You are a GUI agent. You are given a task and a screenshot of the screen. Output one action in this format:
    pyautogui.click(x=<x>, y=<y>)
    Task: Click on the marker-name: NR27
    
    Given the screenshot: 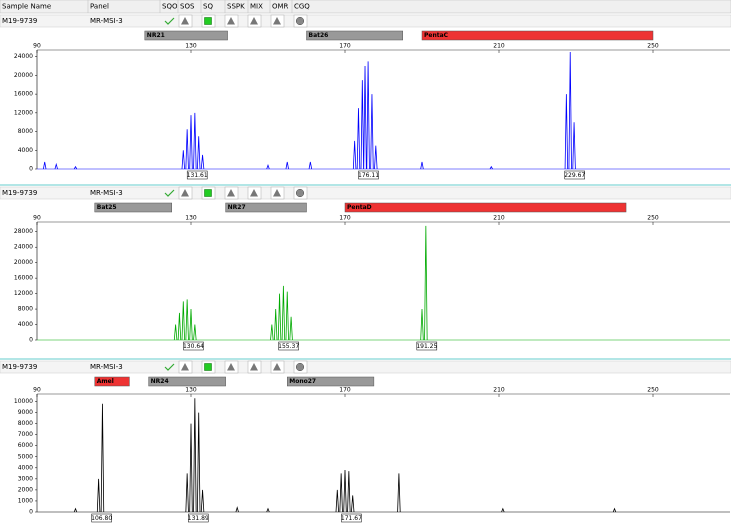 What is the action you would take?
    pyautogui.click(x=237, y=207)
    